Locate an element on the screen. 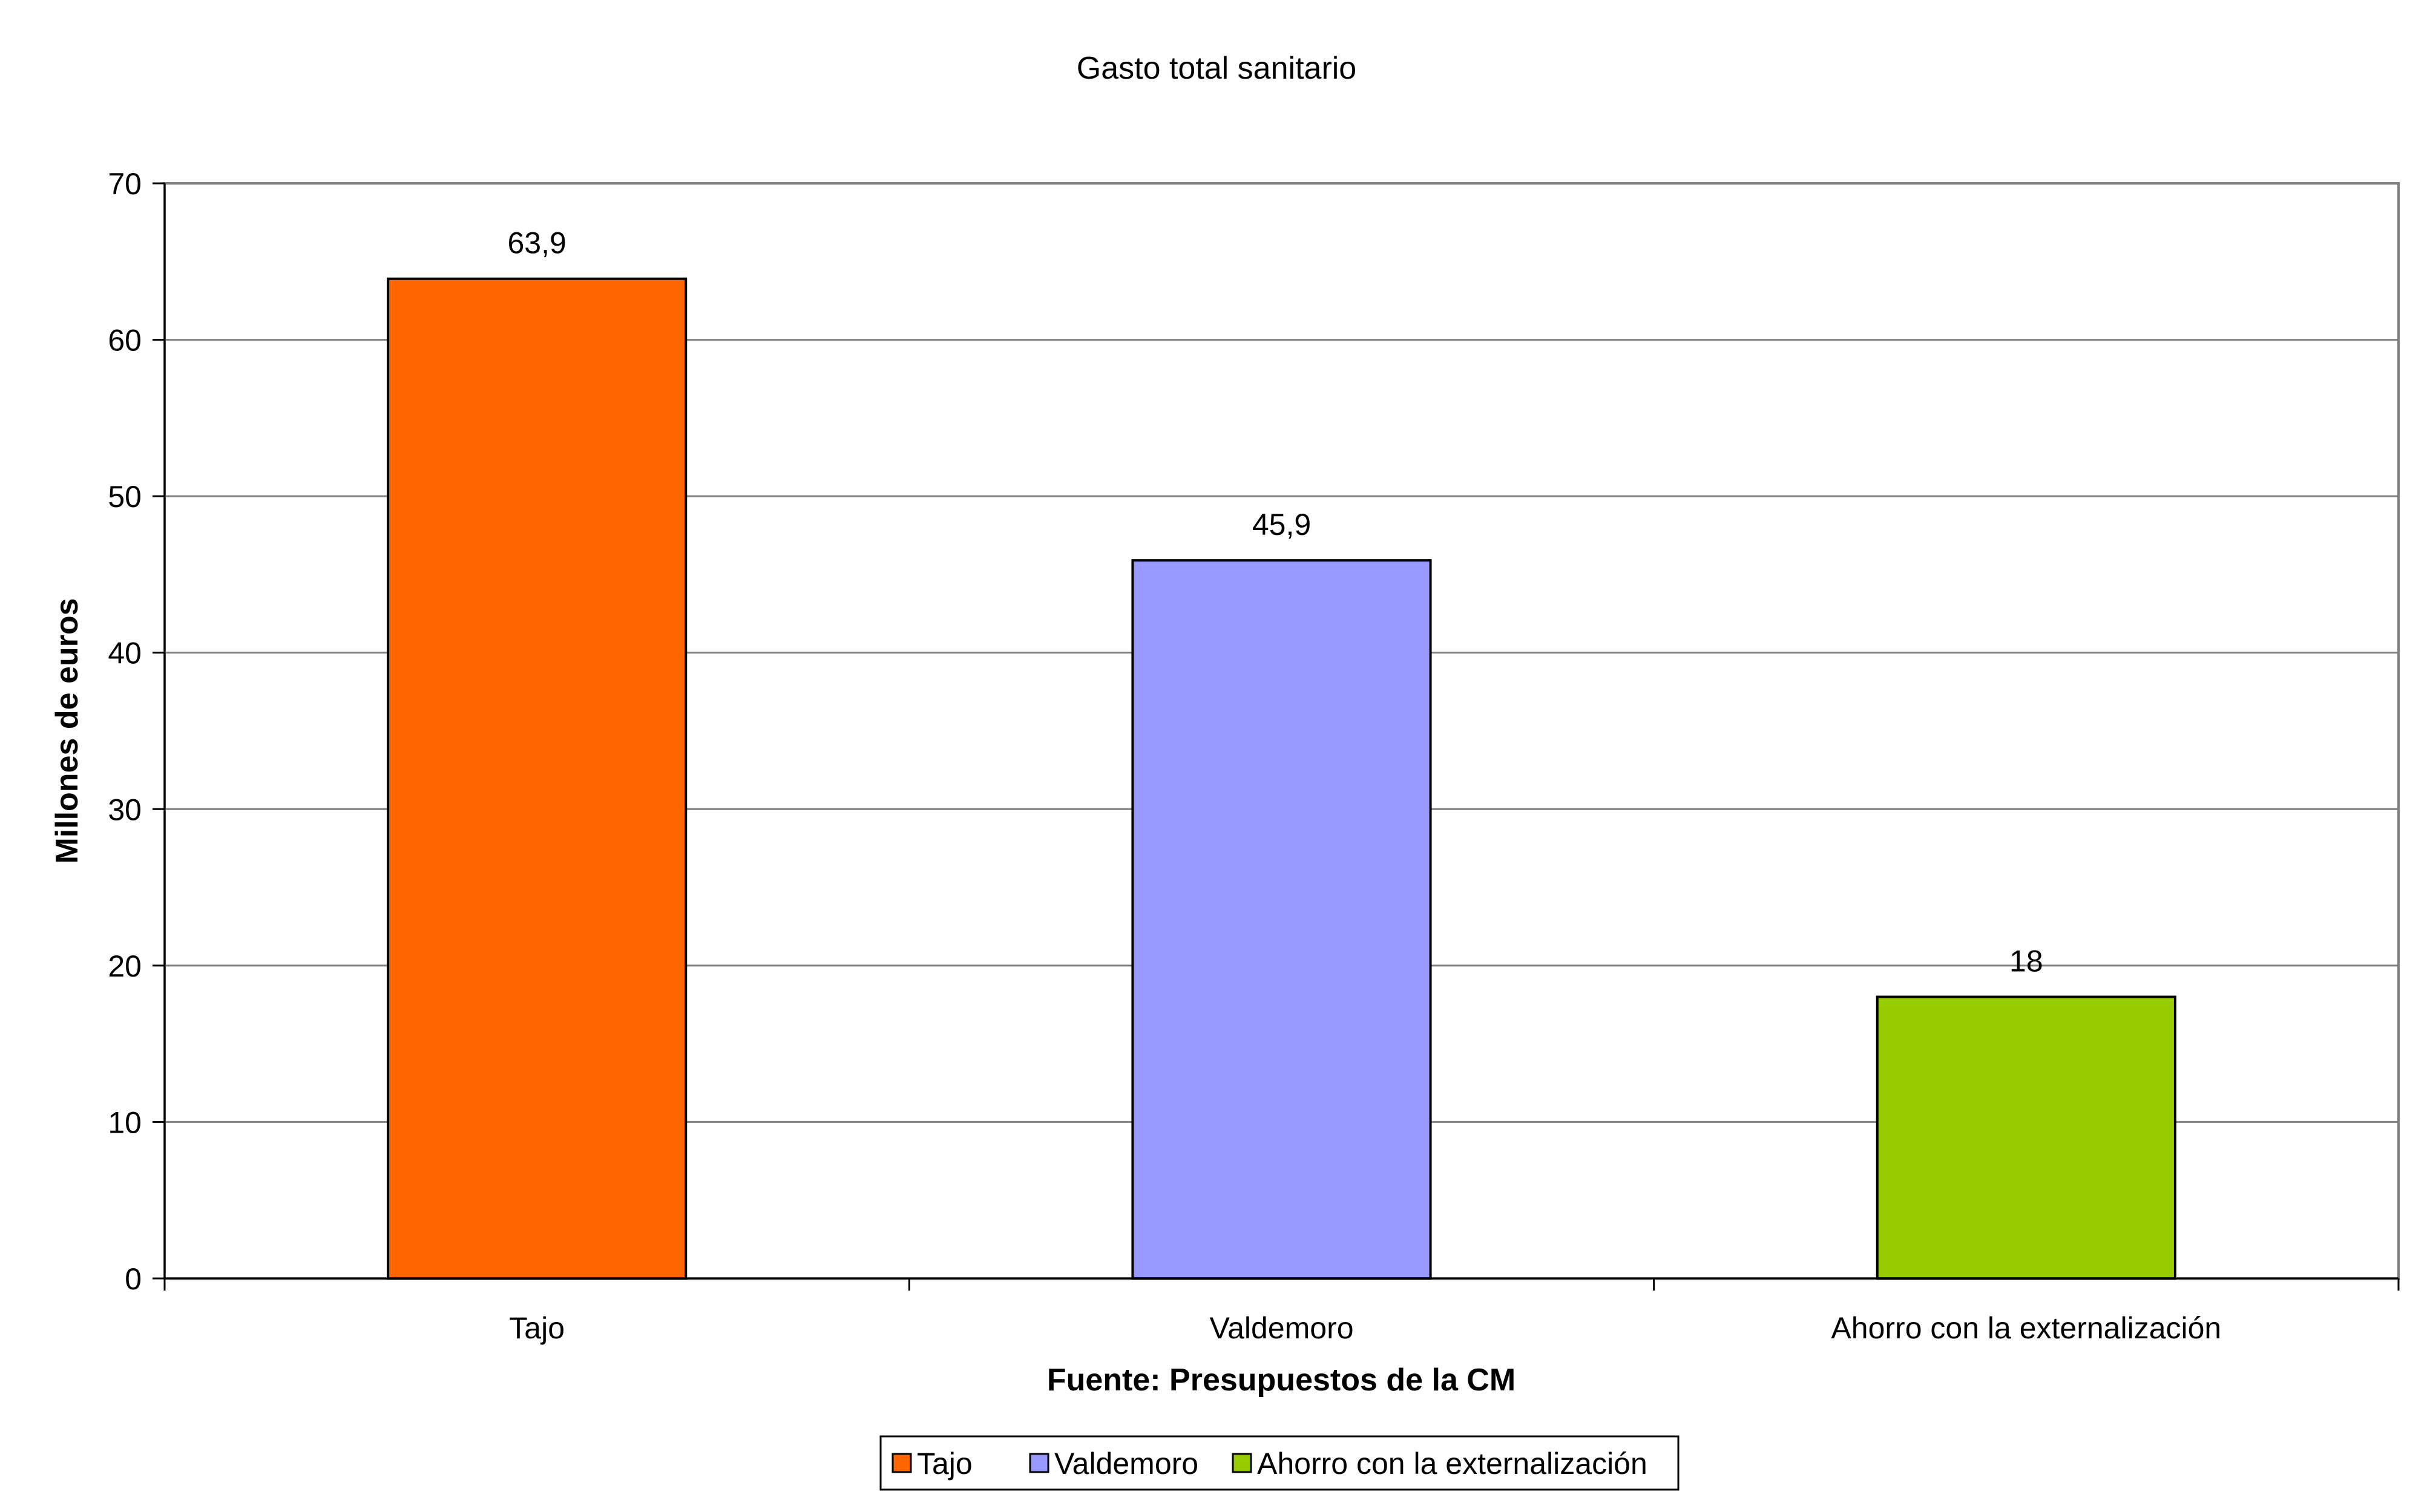 This screenshot has width=2430, height=1512. chart-title: Gasto total sanitario is located at coordinates (1216, 68).